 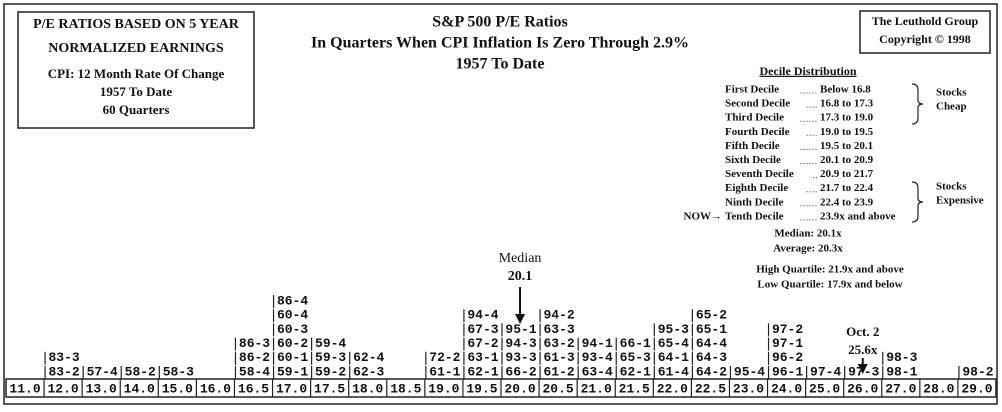 I want to click on decile-range: 19.5 to 20.1, so click(x=846, y=146).